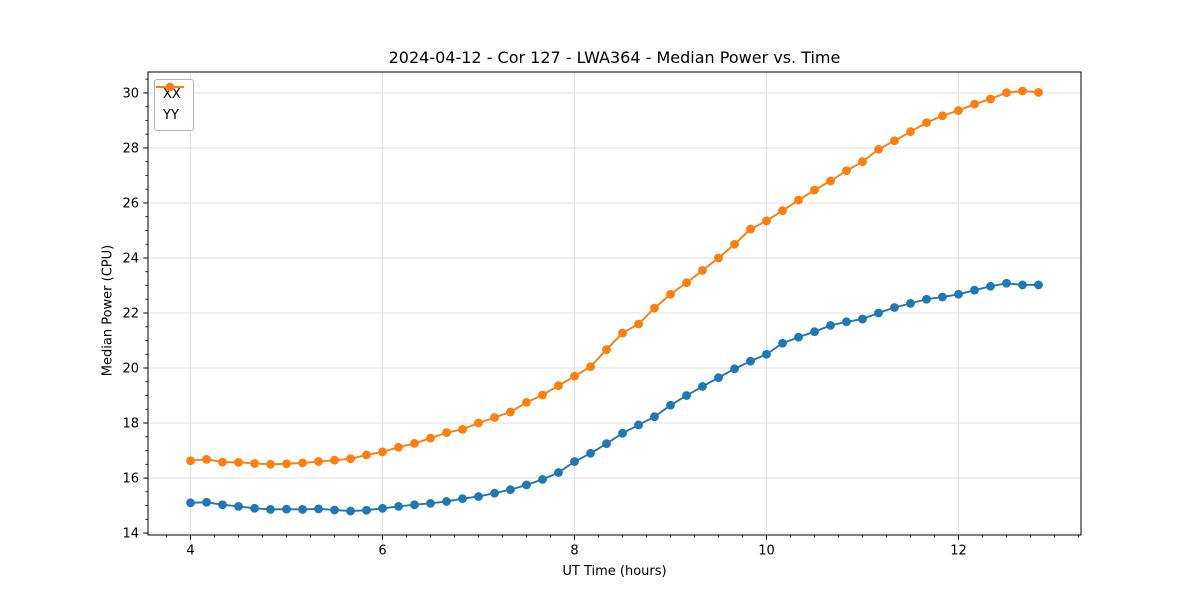 The width and height of the screenshot is (1200, 600). Describe the element at coordinates (766, 551) in the screenshot. I see `x-tick-label: 10` at that location.